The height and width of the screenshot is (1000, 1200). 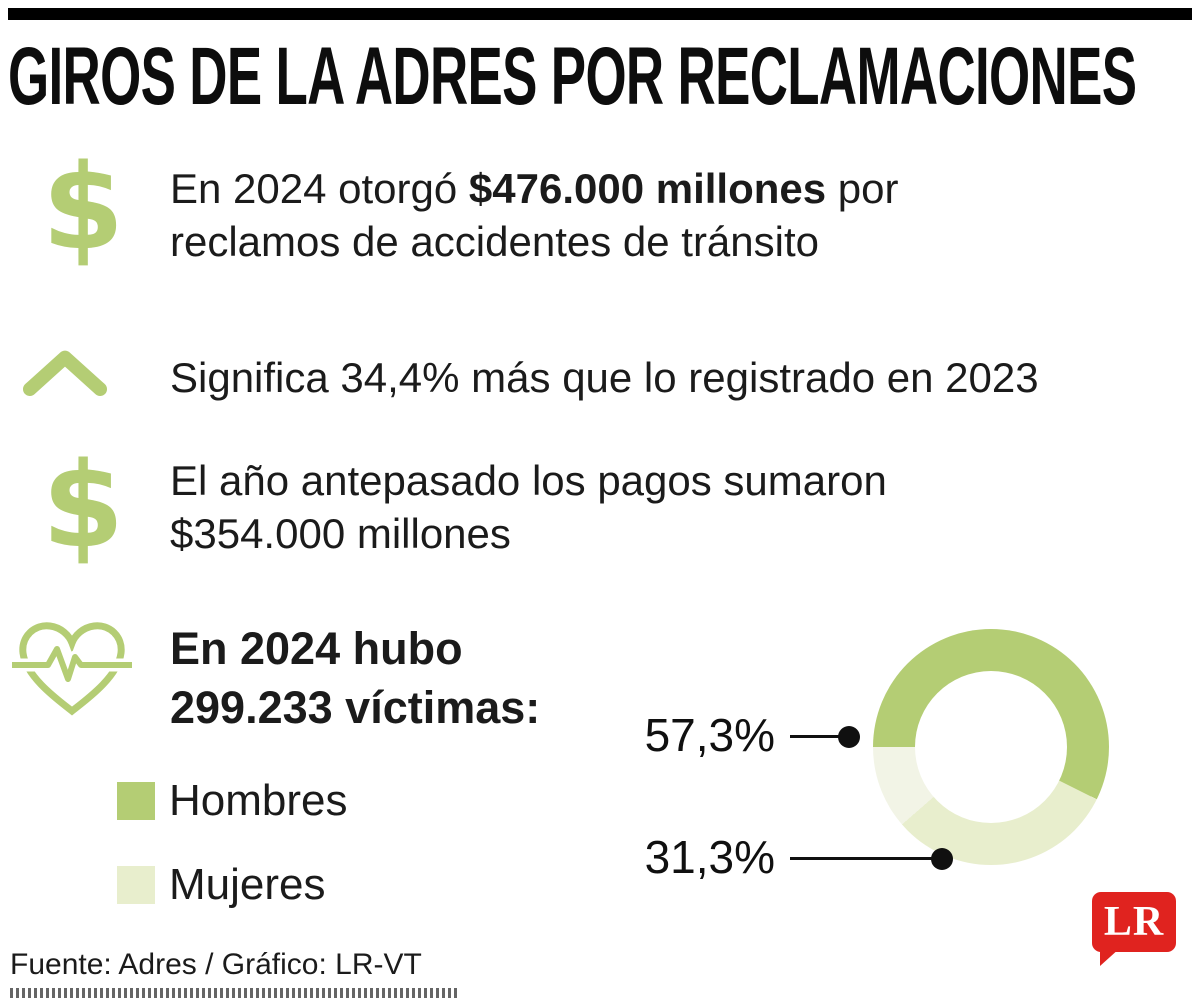 I want to click on text-segment: 299.233 víctimas:, so click(x=355, y=707).